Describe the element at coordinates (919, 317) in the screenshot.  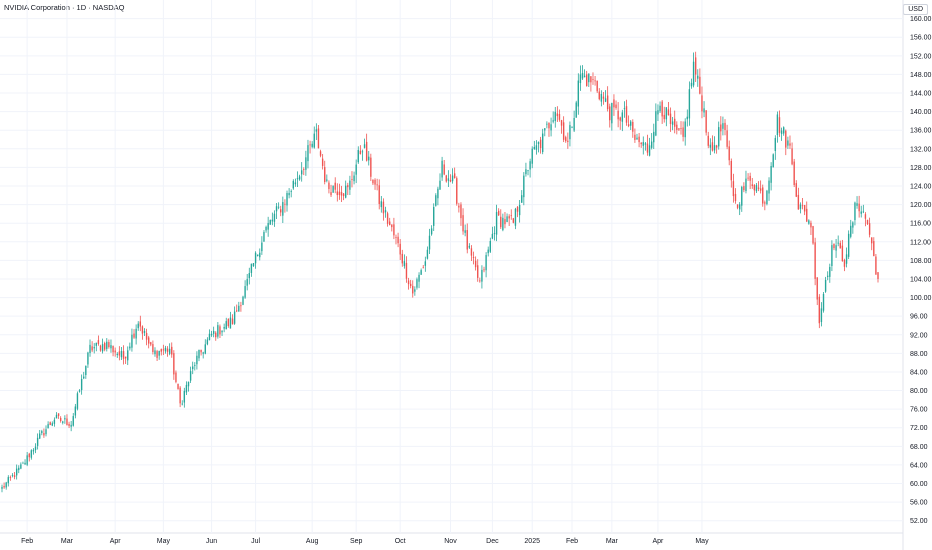
I see `y-tick-label: 96.00` at that location.